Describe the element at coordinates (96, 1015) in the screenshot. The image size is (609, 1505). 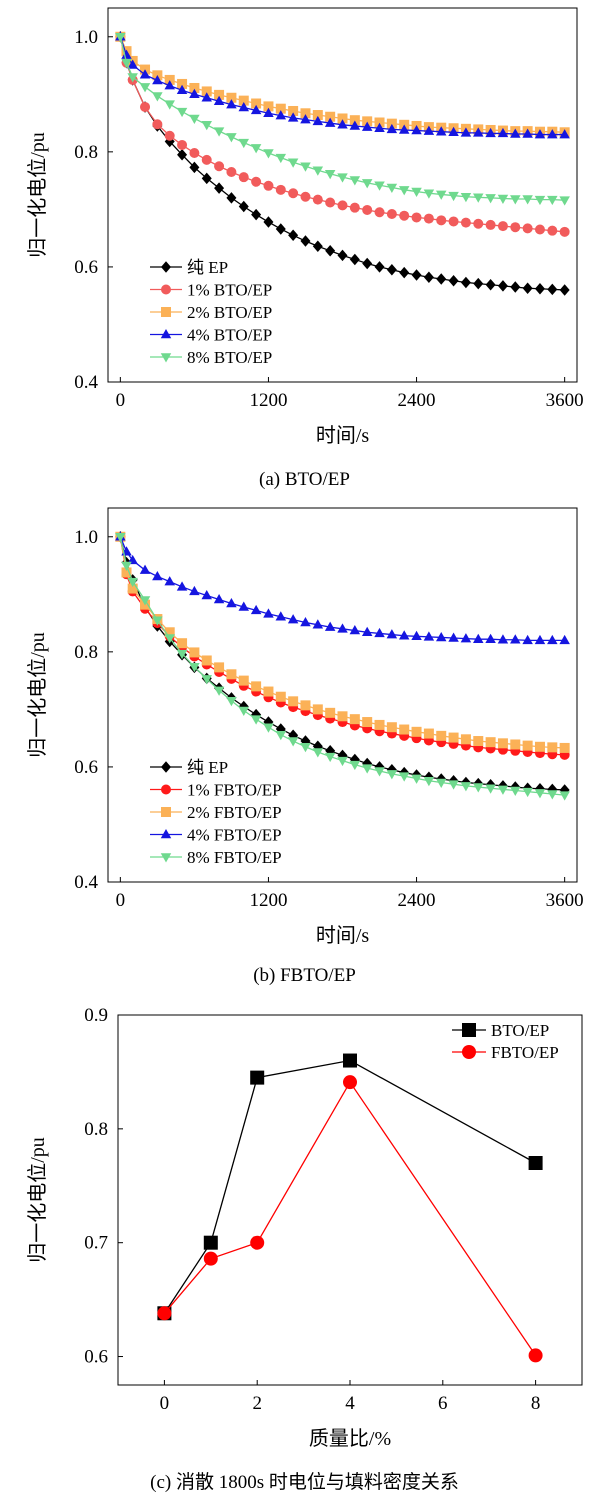
I see `y-tick-label: 0.9` at that location.